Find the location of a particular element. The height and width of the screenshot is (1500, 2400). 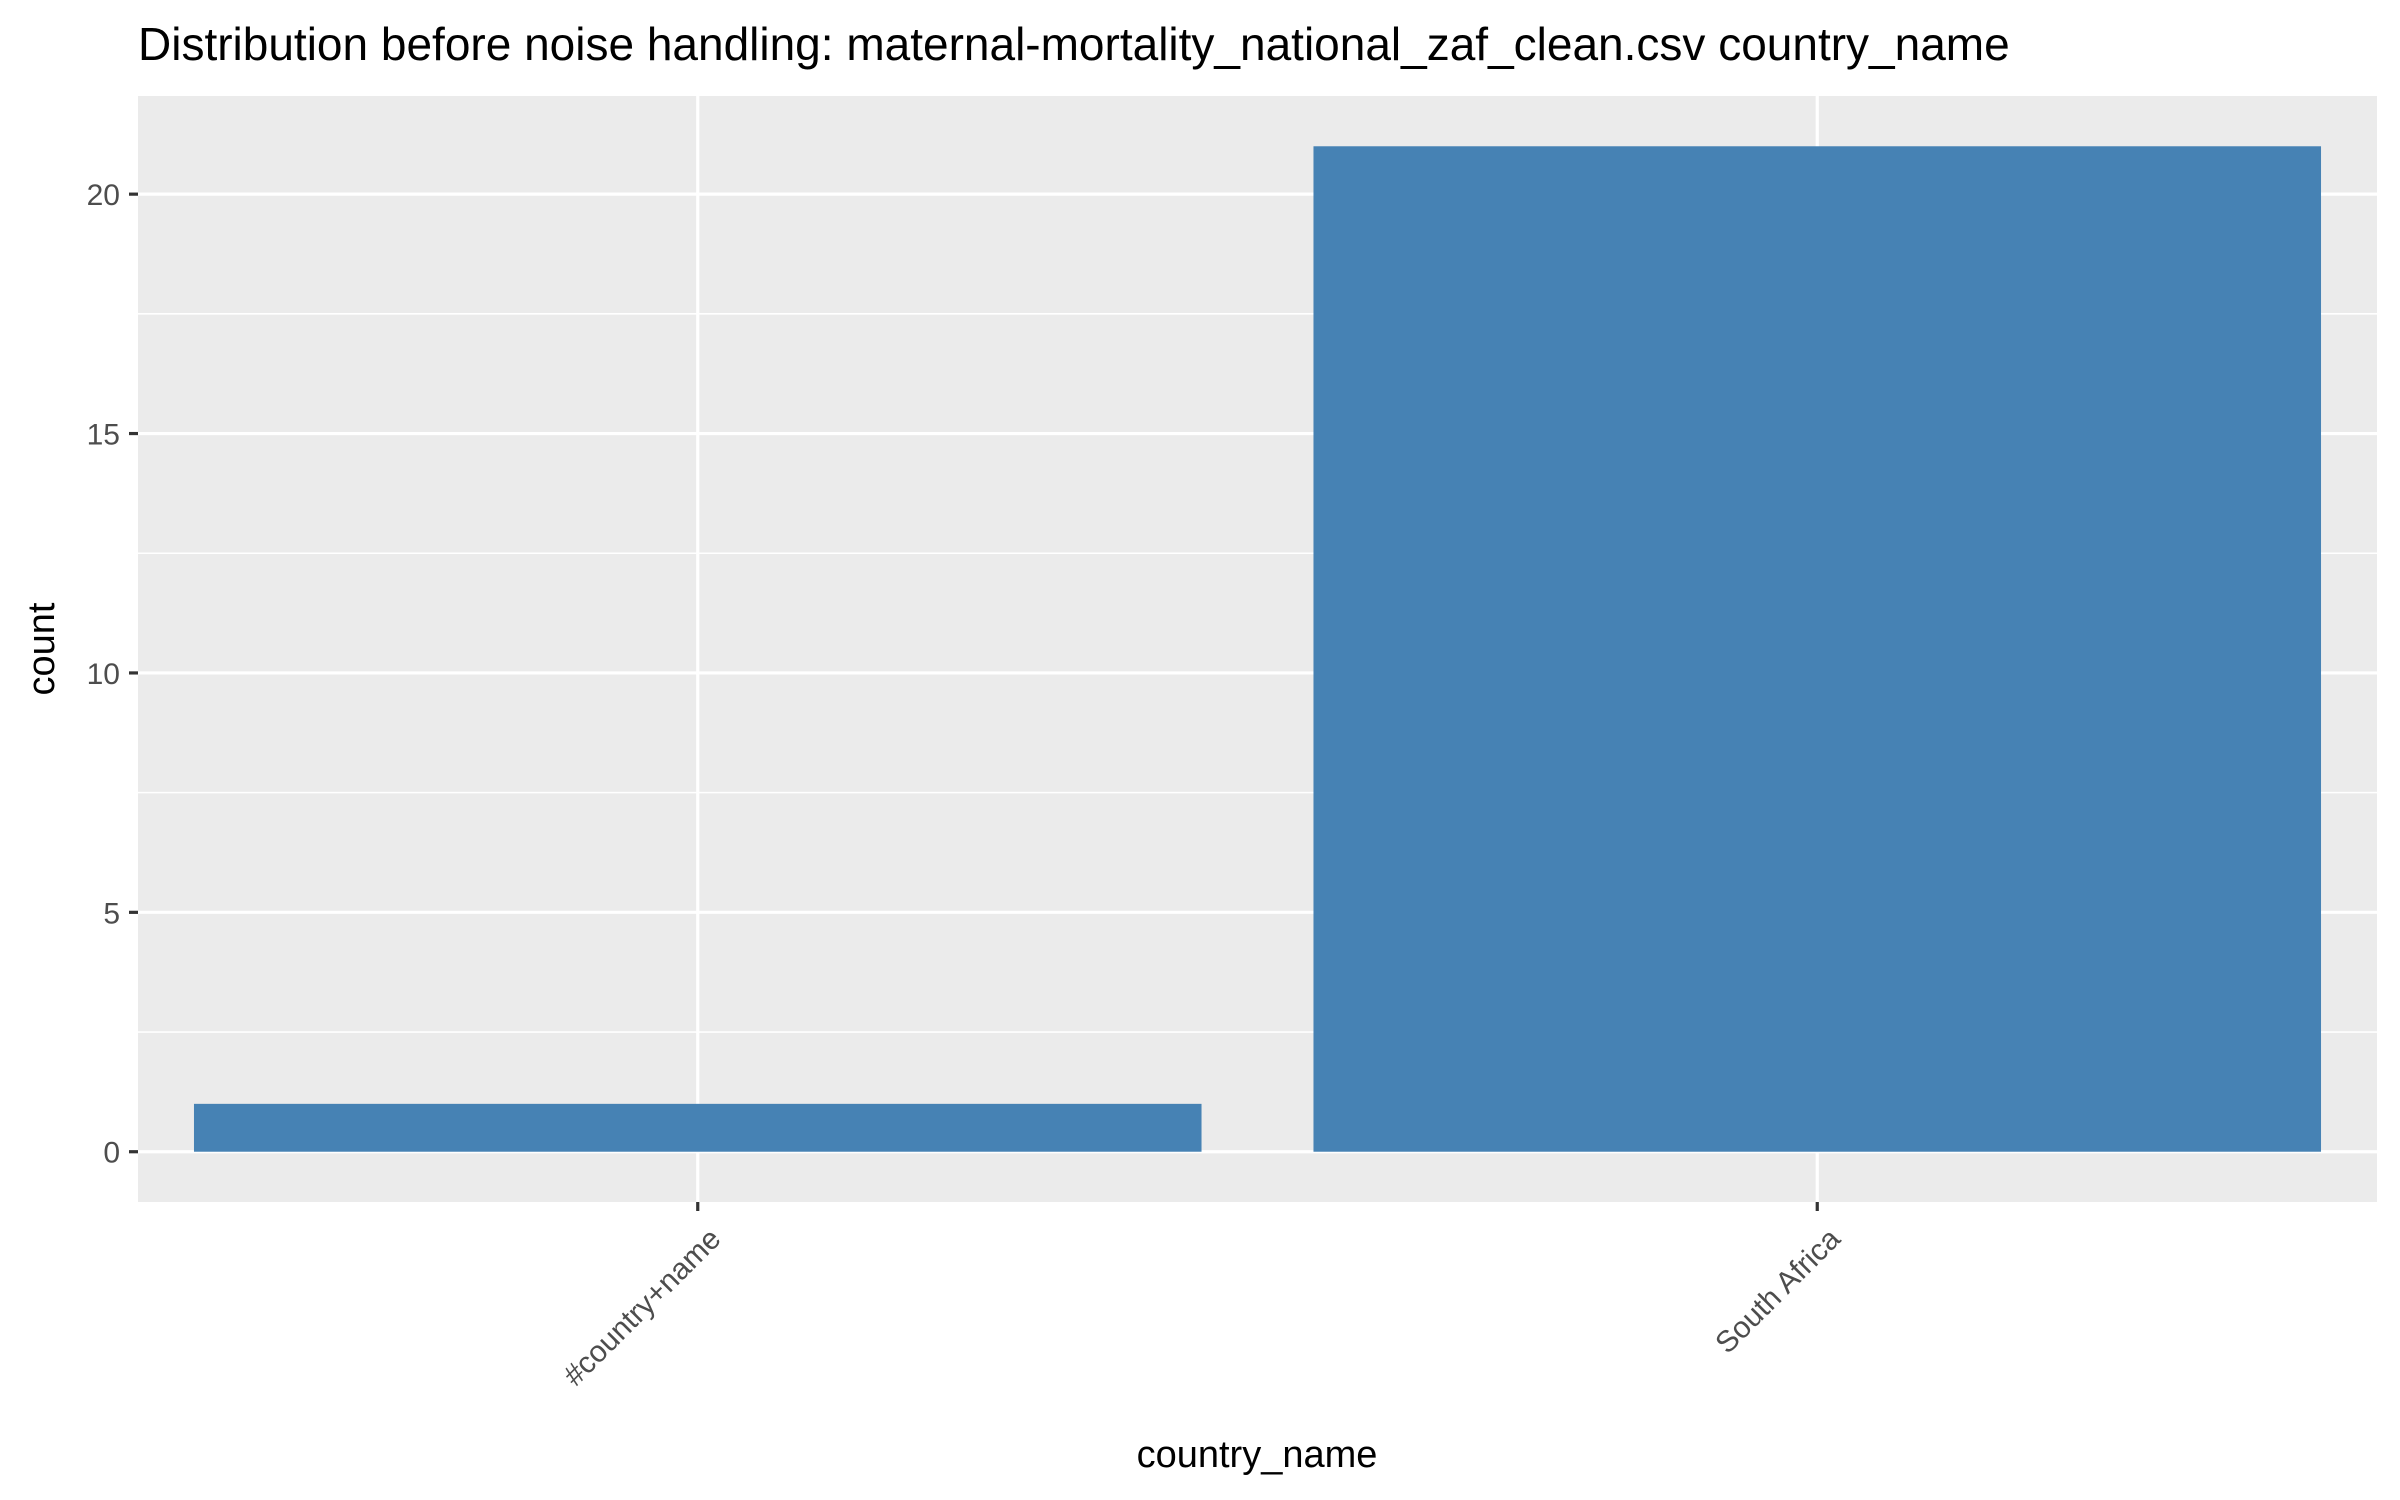

y-axis: 0 5 10 15 20 is located at coordinates (112, 674).